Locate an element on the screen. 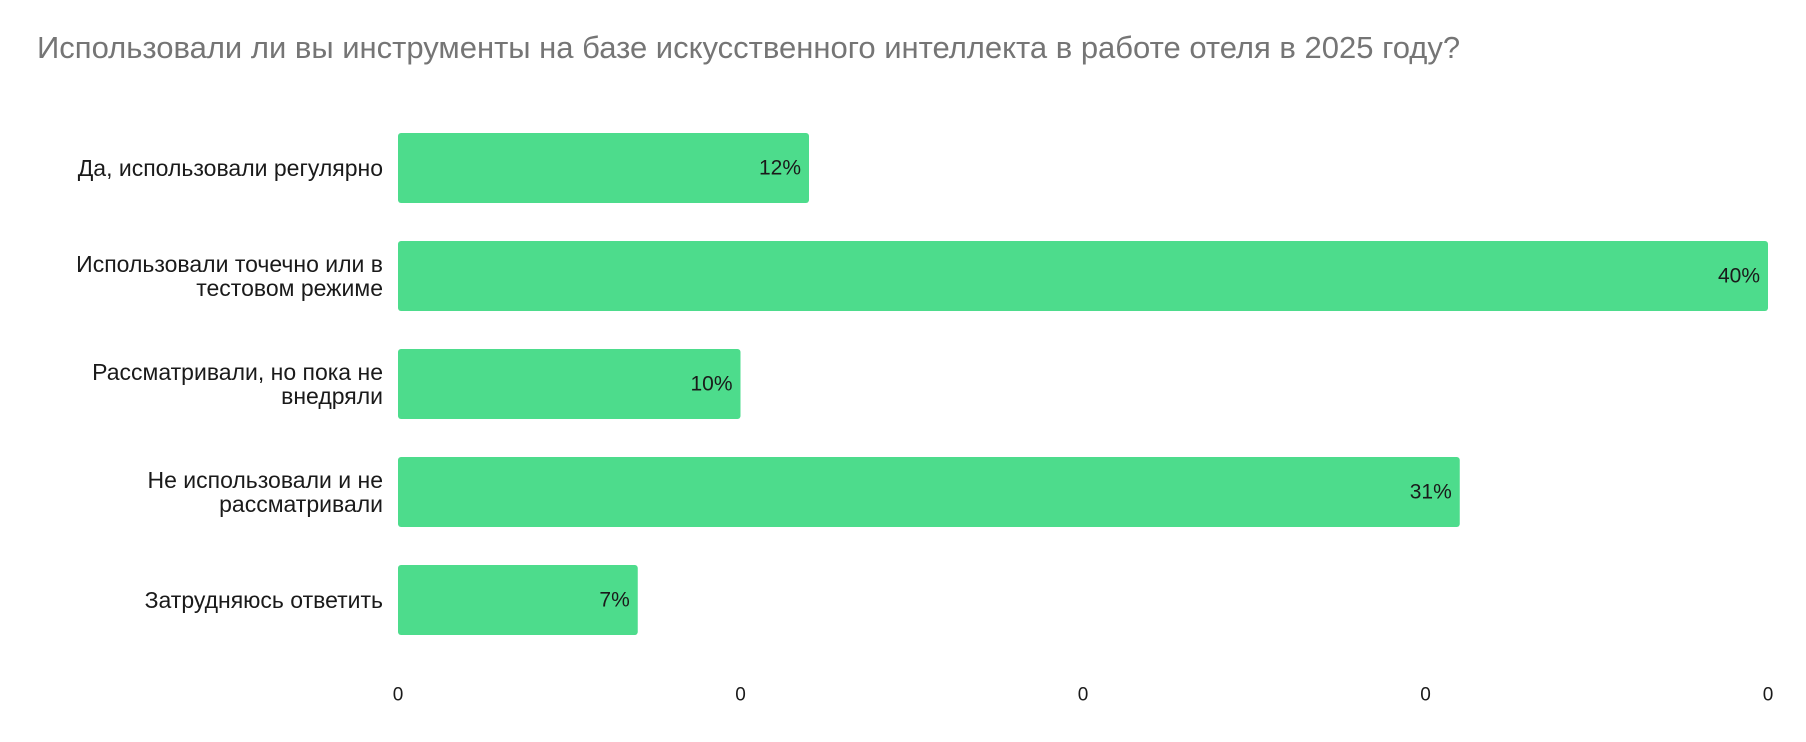 The width and height of the screenshot is (1806, 742). category-label-line: Рассматривали, но пока не is located at coordinates (237, 372).